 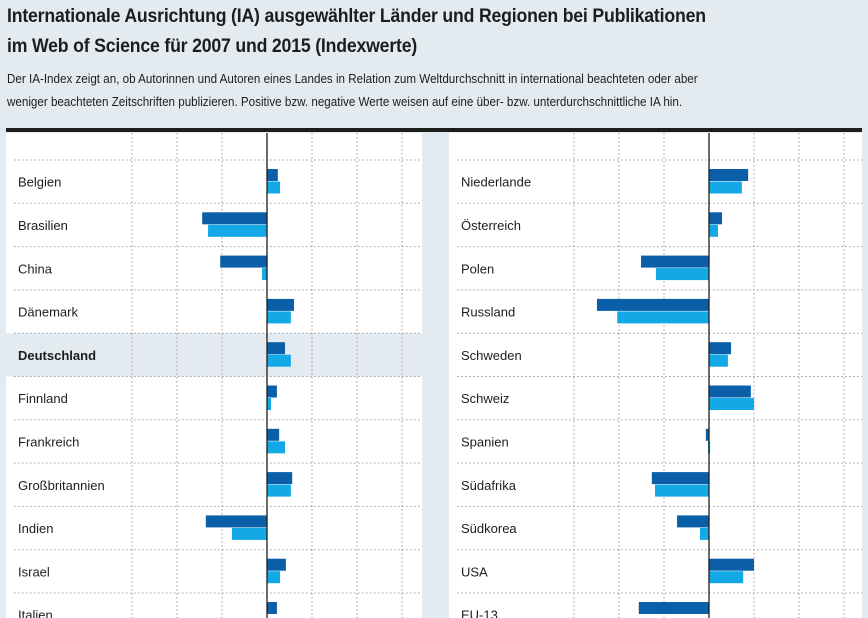 I want to click on category-label: Italien, so click(x=35, y=613).